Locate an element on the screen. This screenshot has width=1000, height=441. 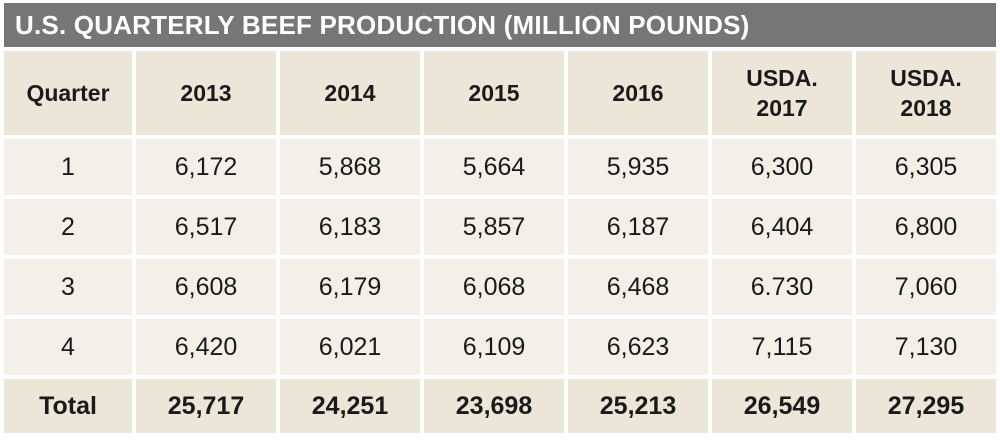
value-cell: 6,420 is located at coordinates (206, 347).